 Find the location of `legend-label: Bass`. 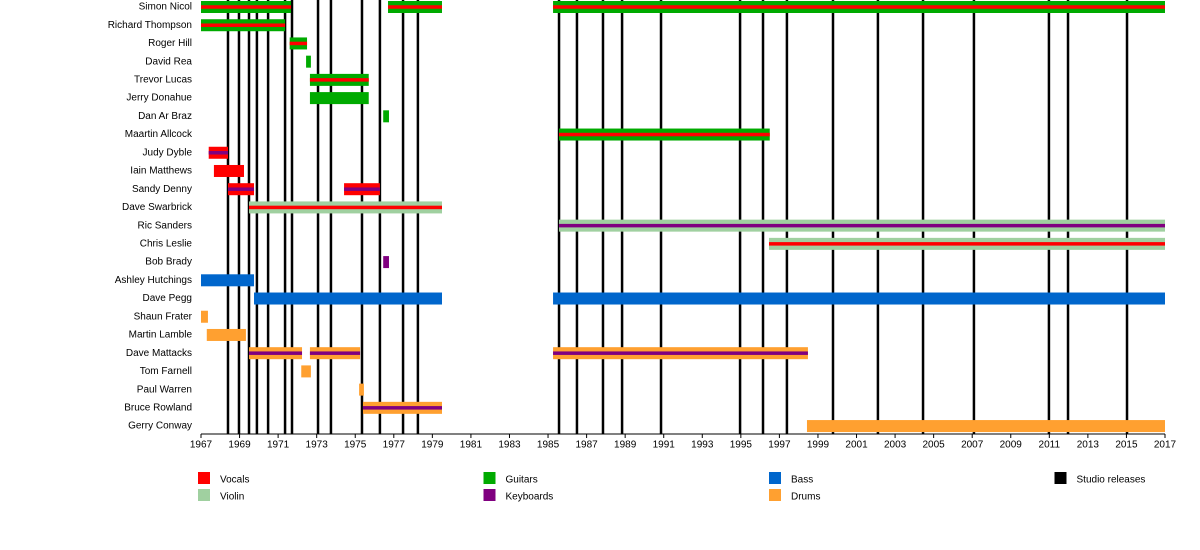

legend-label: Bass is located at coordinates (802, 480).